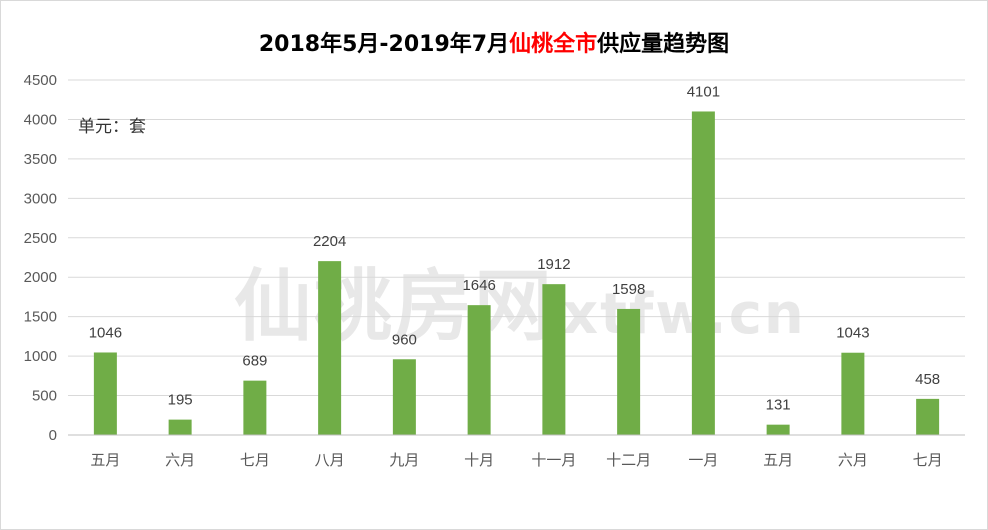  I want to click on y-tick-label: 3500, so click(40, 159).